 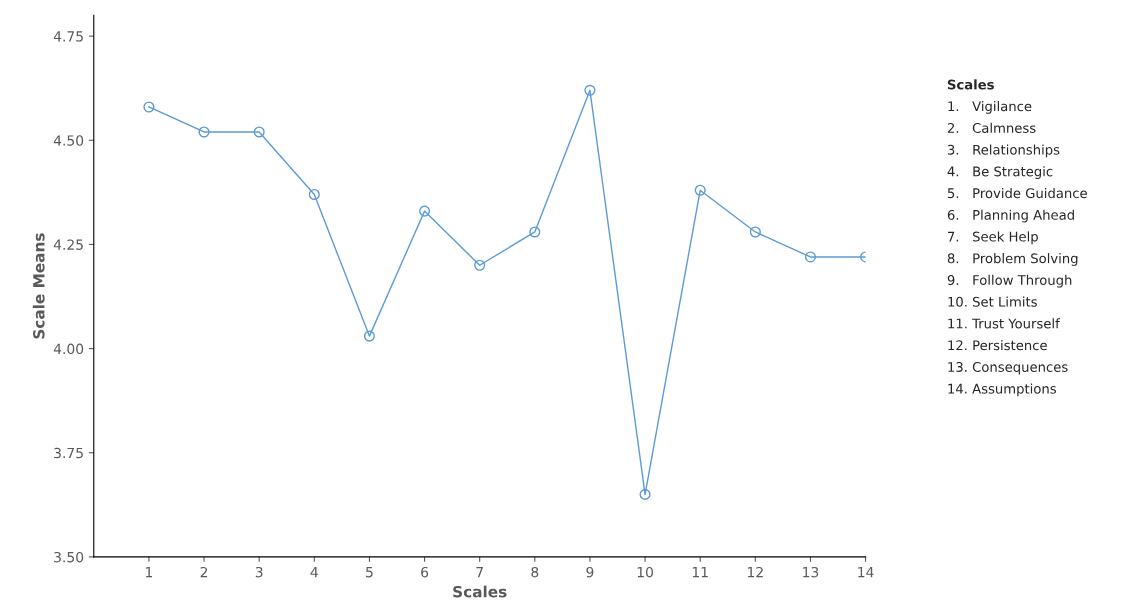 I want to click on x-axis-title: Scales, so click(x=480, y=591).